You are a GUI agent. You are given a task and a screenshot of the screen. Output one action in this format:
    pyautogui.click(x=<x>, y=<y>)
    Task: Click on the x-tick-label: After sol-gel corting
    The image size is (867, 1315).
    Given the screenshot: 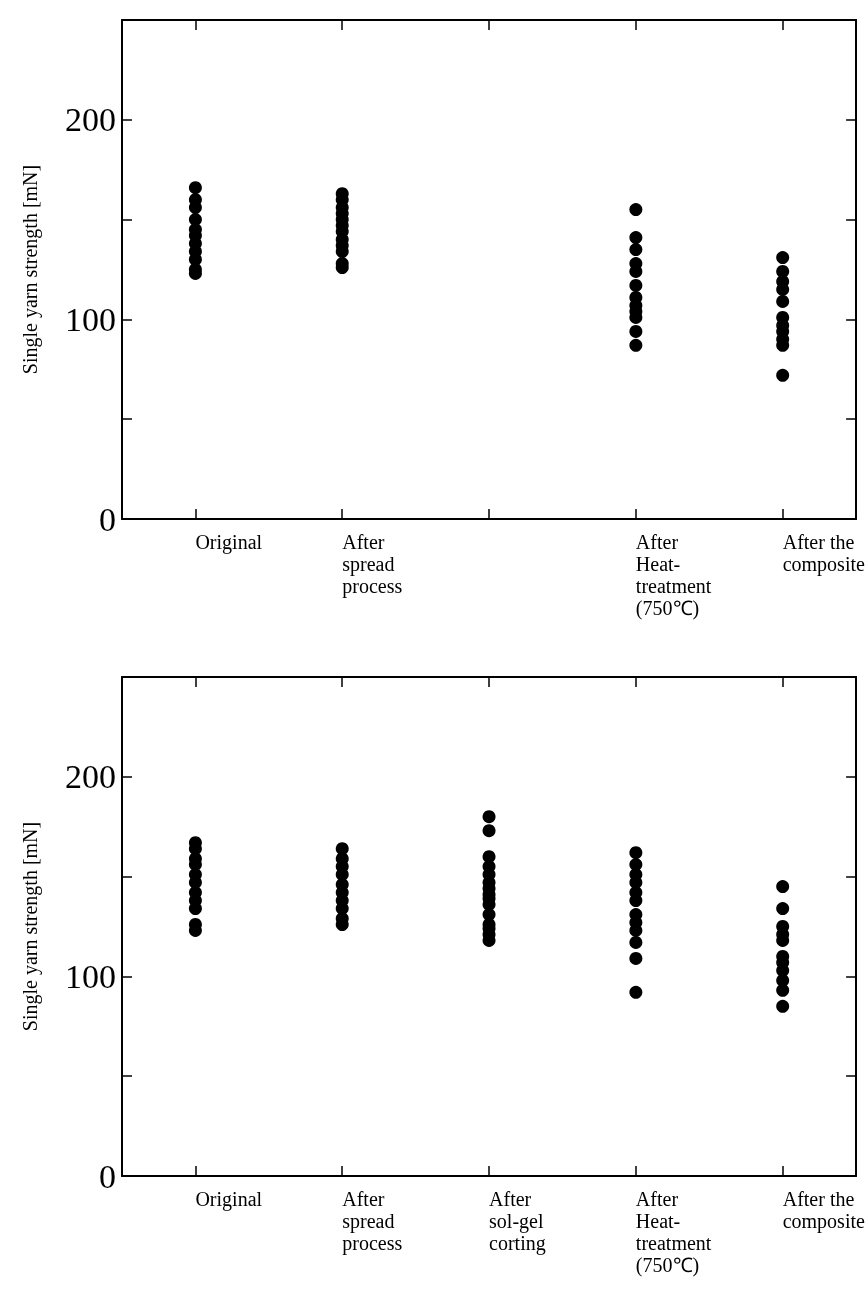 What is the action you would take?
    pyautogui.click(x=517, y=1221)
    